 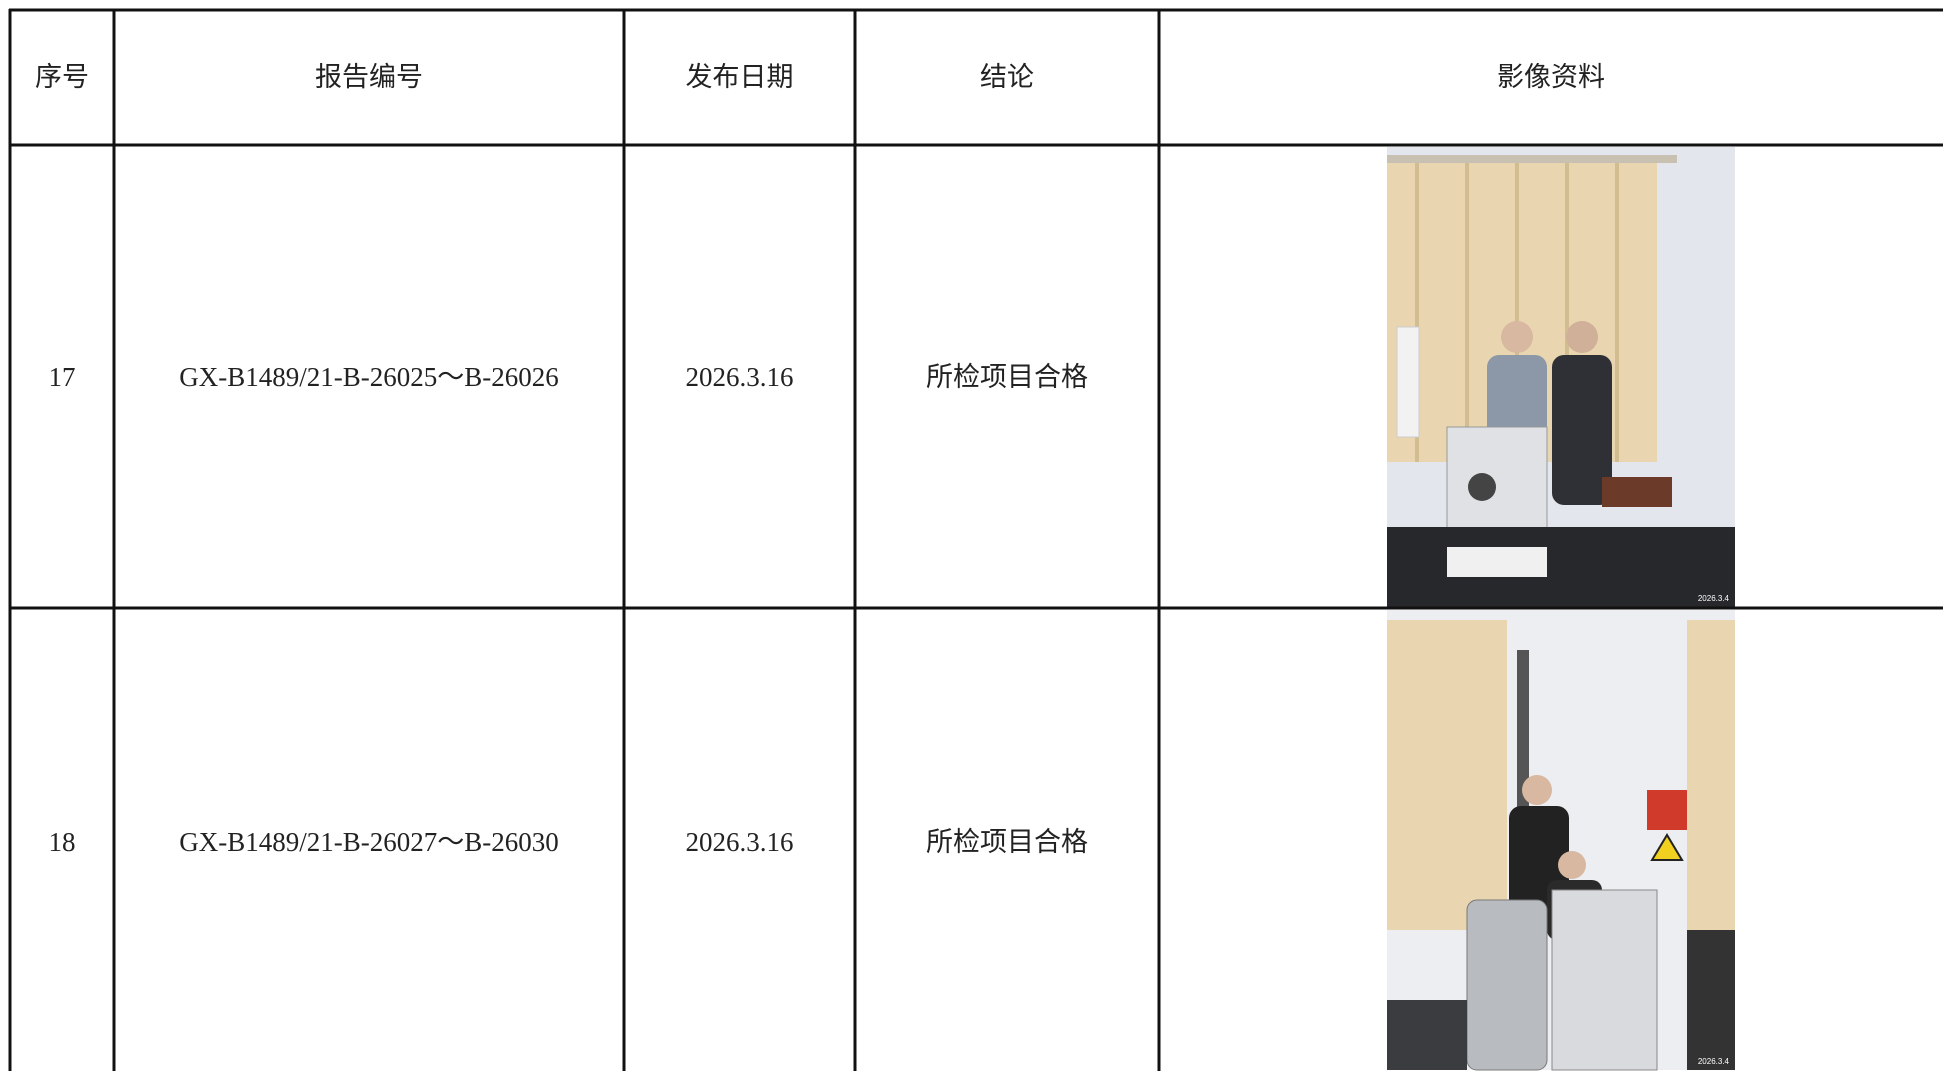 I want to click on table-cell: GX-B1489/21-B-26027～B-26030, so click(x=369, y=842).